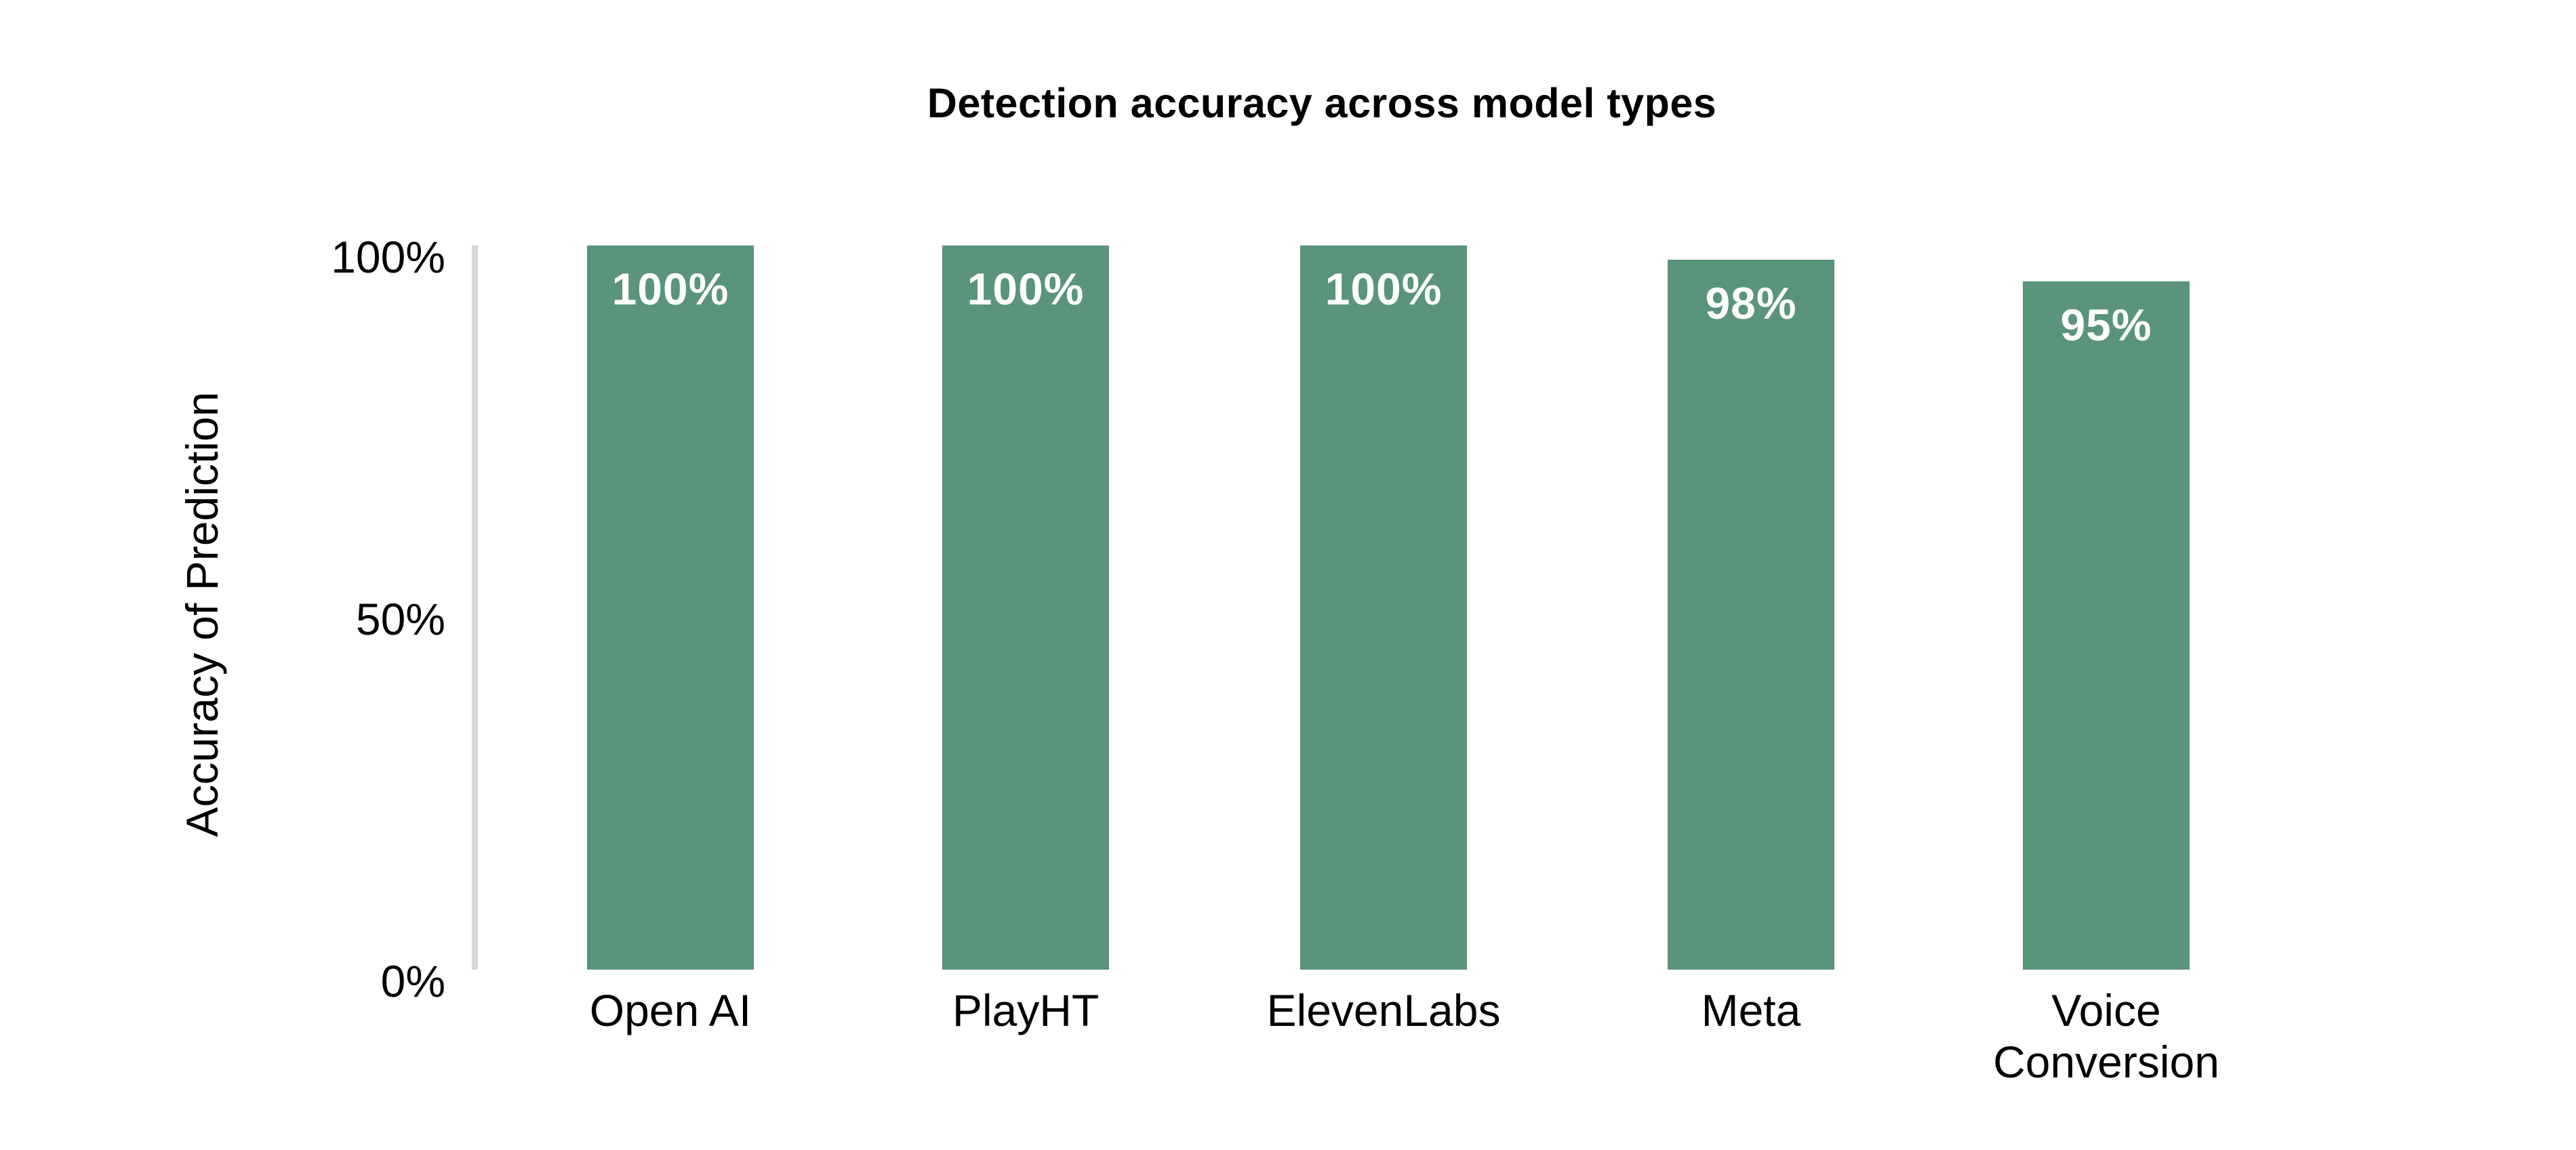 The width and height of the screenshot is (2576, 1150). Describe the element at coordinates (2106, 1036) in the screenshot. I see `x-category-label: Voice Conversion` at that location.